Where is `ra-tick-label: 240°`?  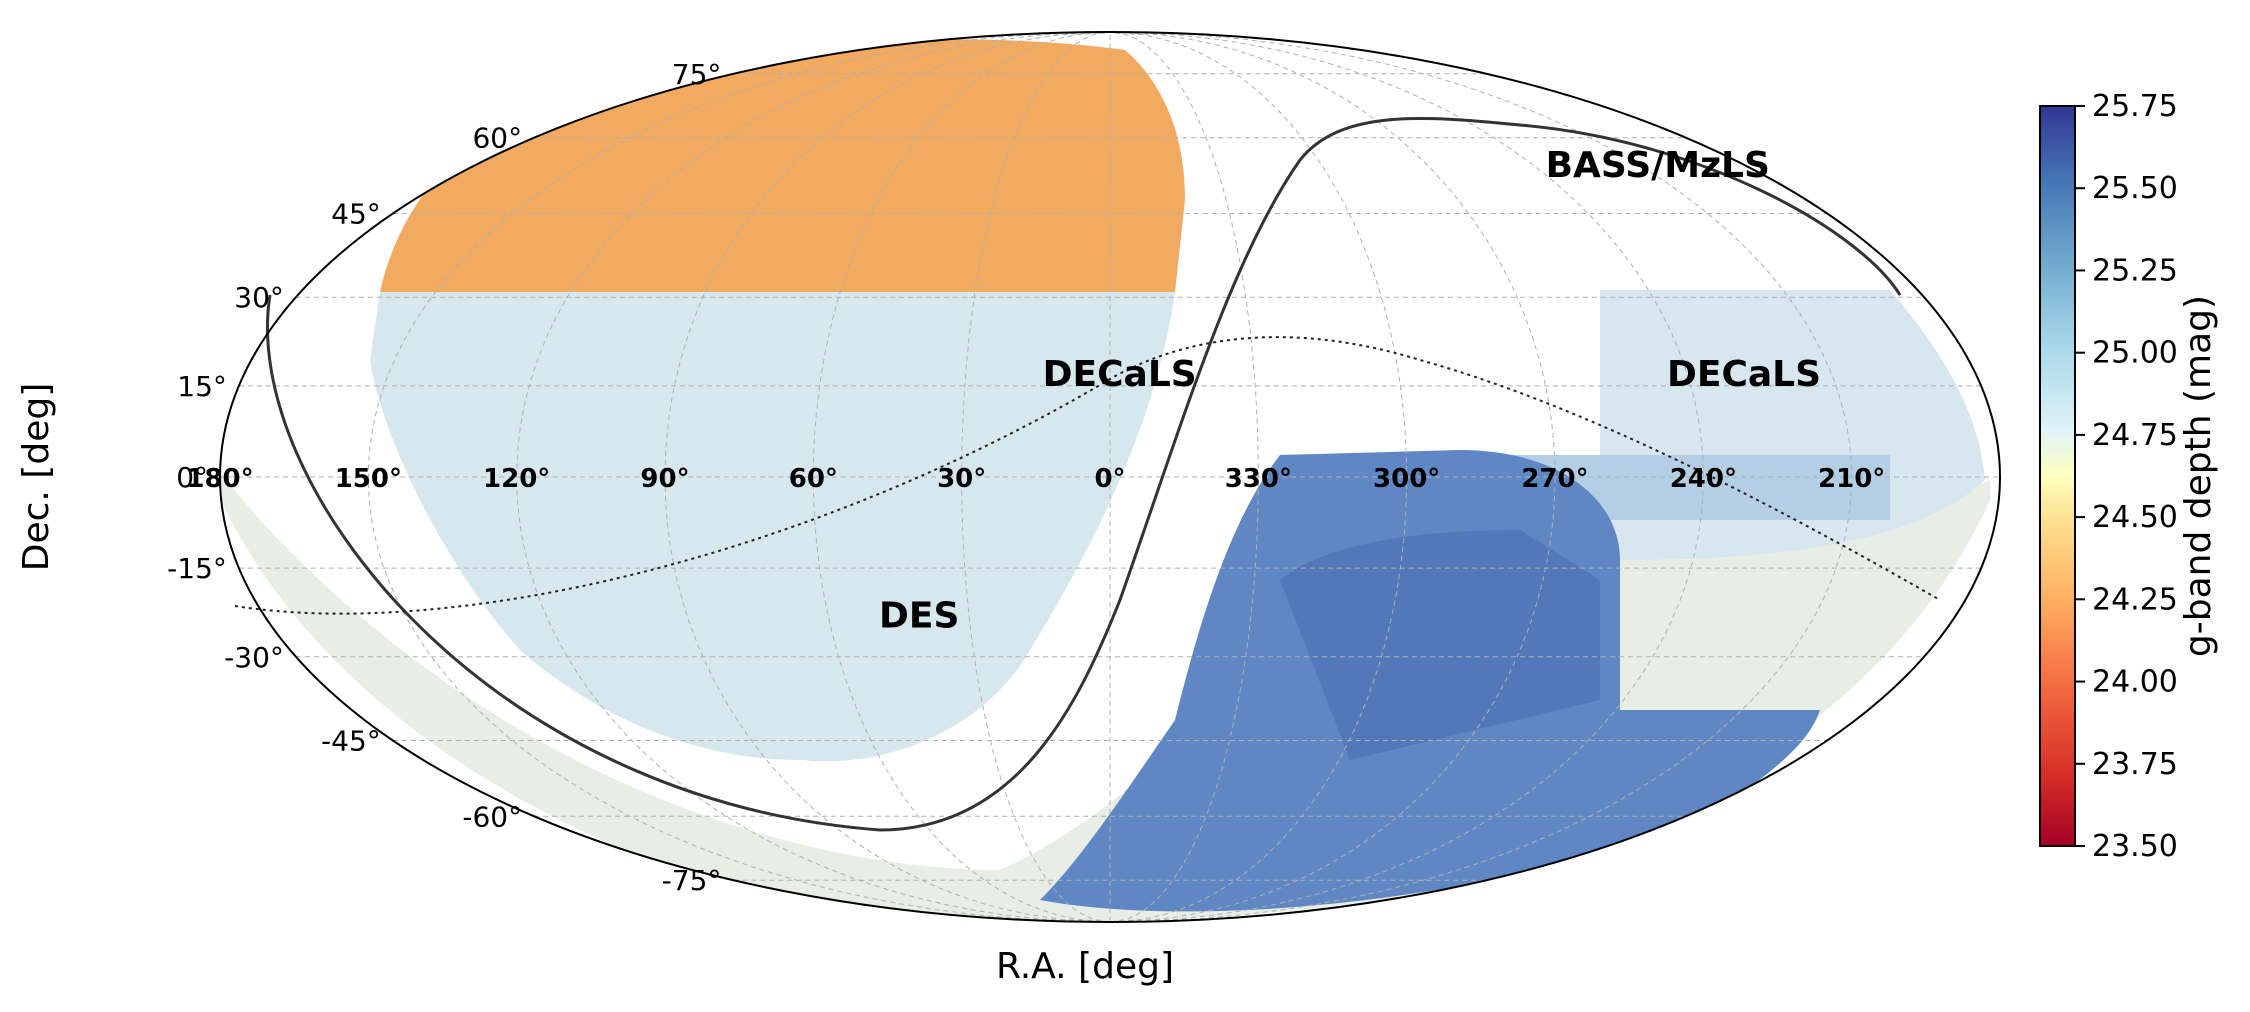 ra-tick-label: 240° is located at coordinates (1703, 479).